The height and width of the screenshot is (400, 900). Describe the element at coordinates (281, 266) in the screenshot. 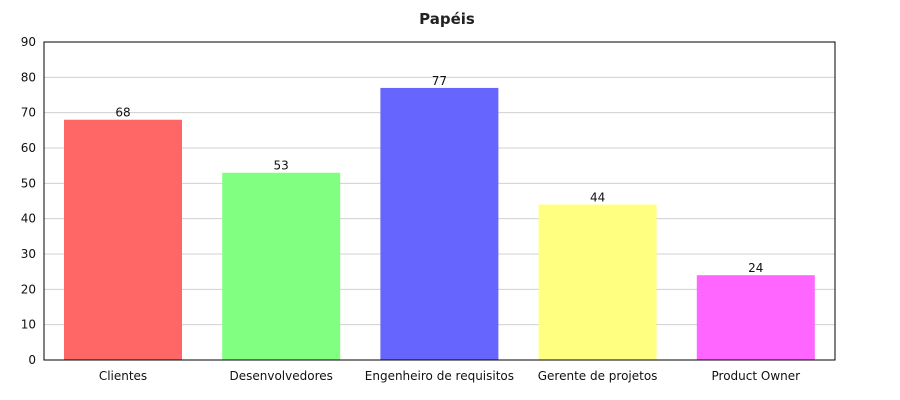

I see `bar-desenvolvedores` at that location.